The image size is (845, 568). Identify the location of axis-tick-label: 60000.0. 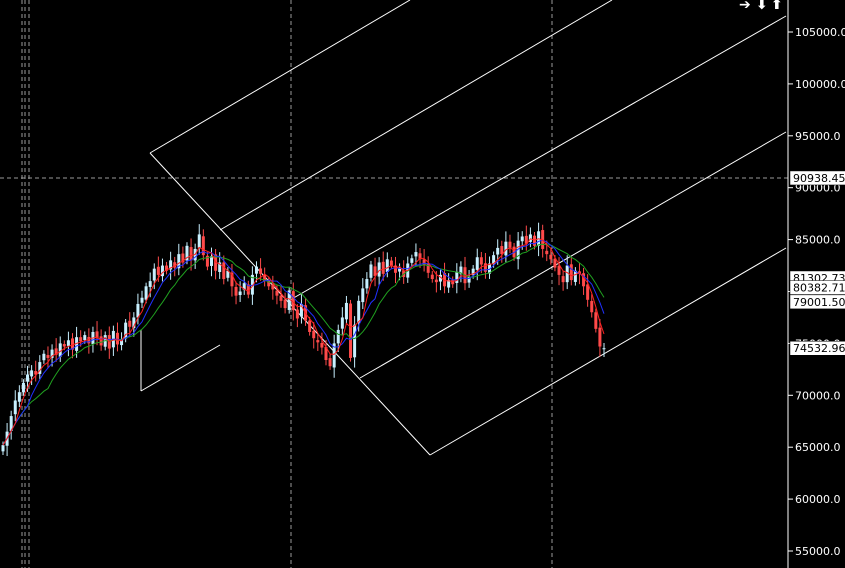
(818, 499).